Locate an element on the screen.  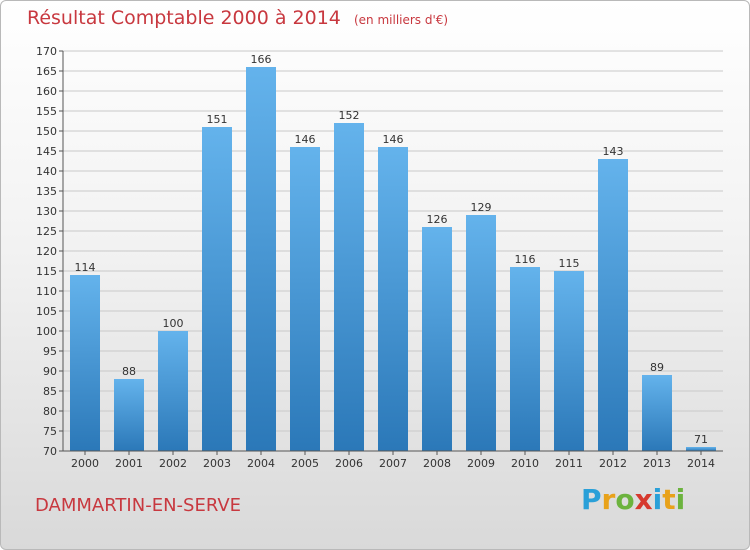
logo-letter: o is located at coordinates (625, 499).